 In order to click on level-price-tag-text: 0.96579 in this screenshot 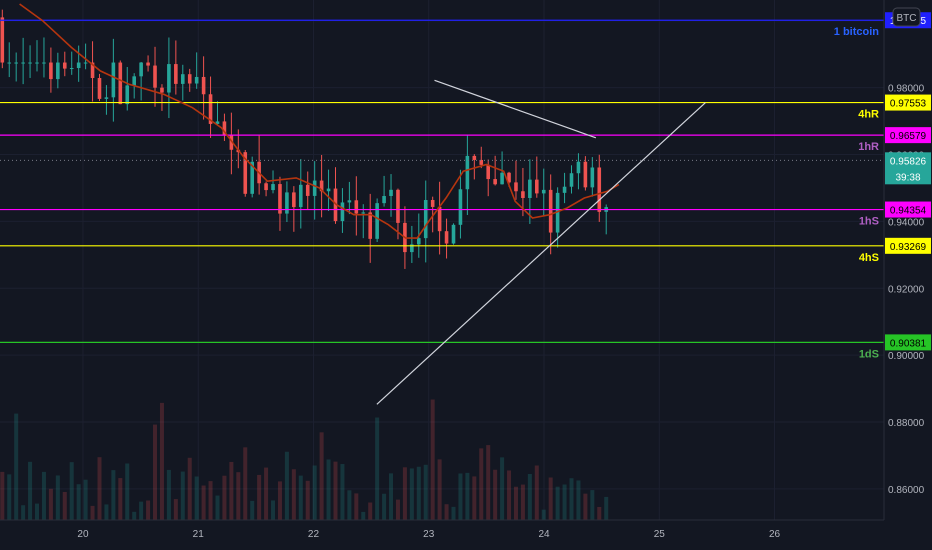, I will do `click(908, 136)`.